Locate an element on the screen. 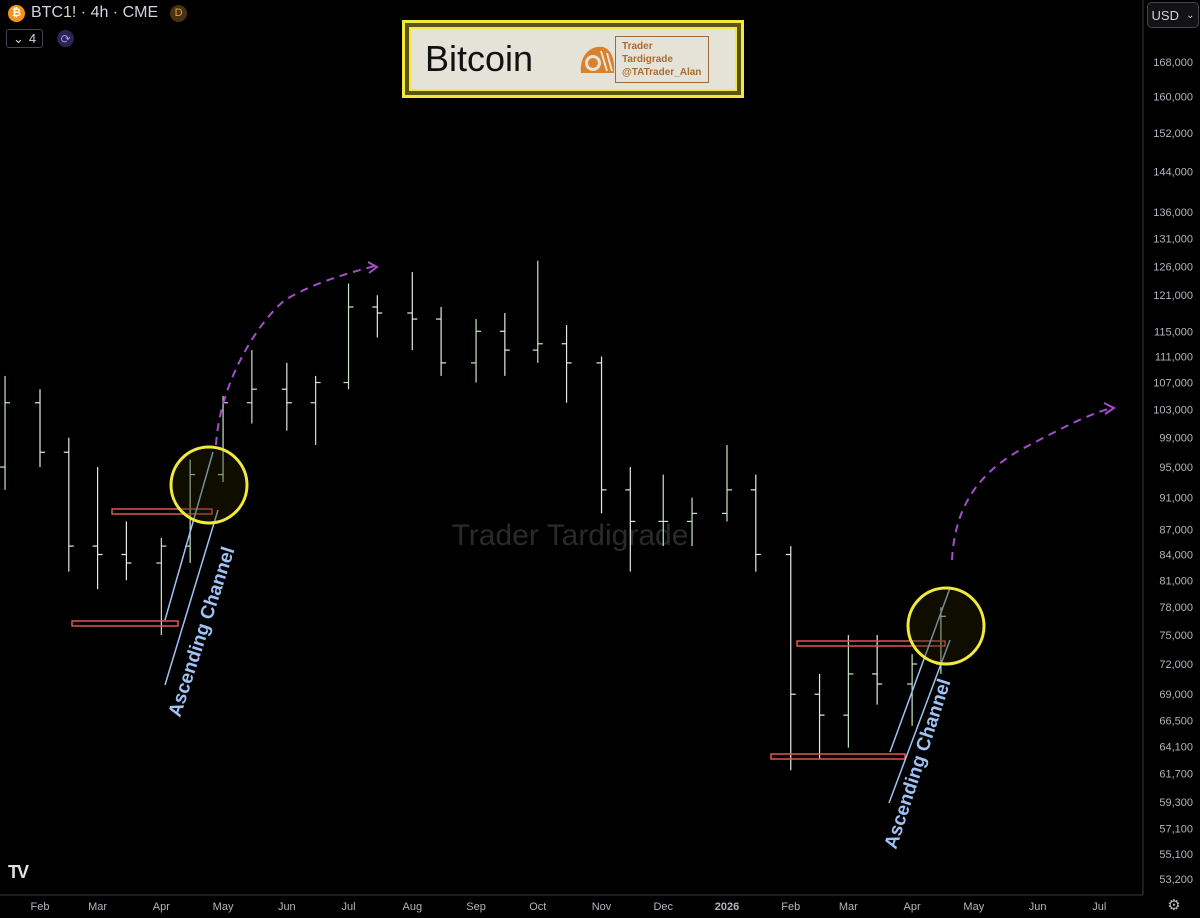  price-tick-label: 91,000 is located at coordinates (1176, 499).